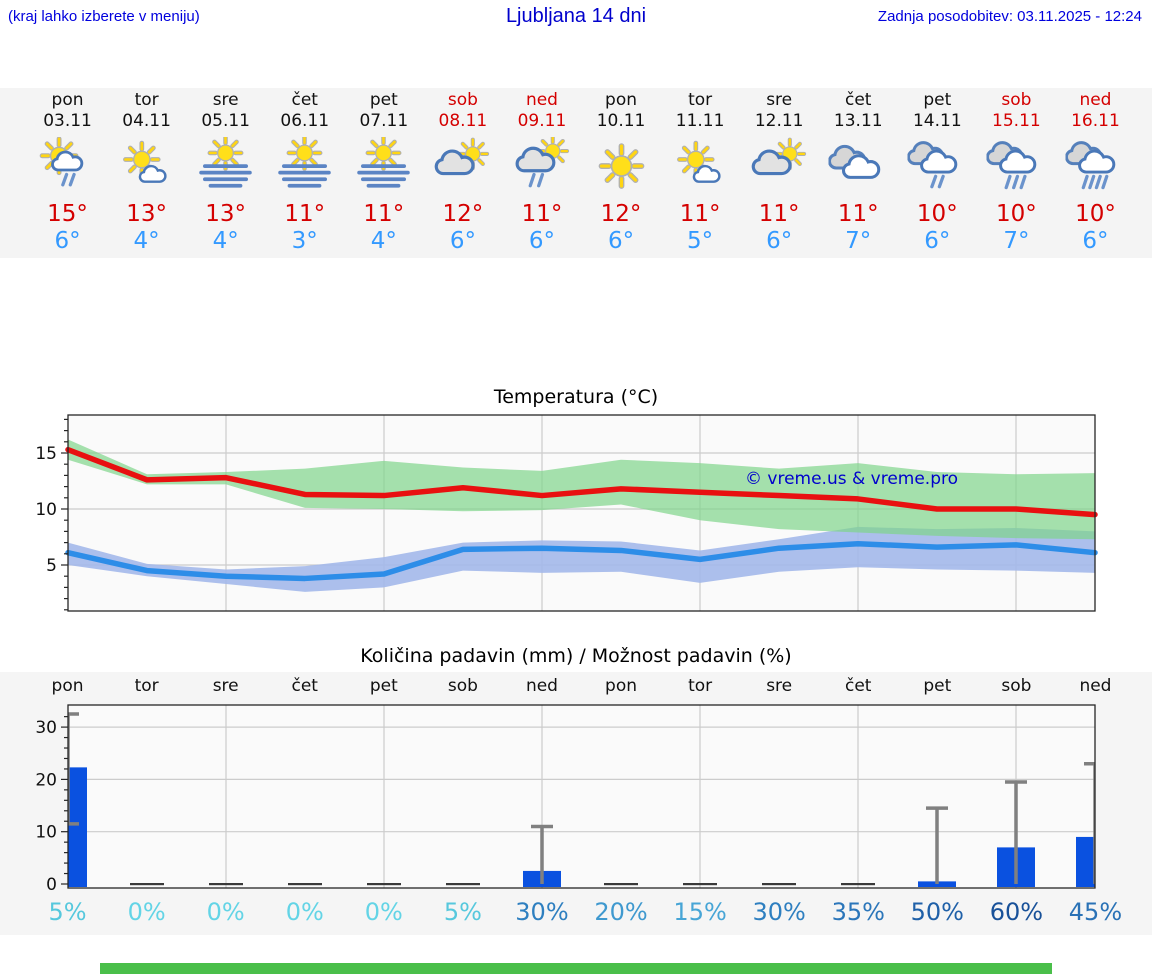 The width and height of the screenshot is (1152, 975). I want to click on day-min-temp: 5°, so click(700, 241).